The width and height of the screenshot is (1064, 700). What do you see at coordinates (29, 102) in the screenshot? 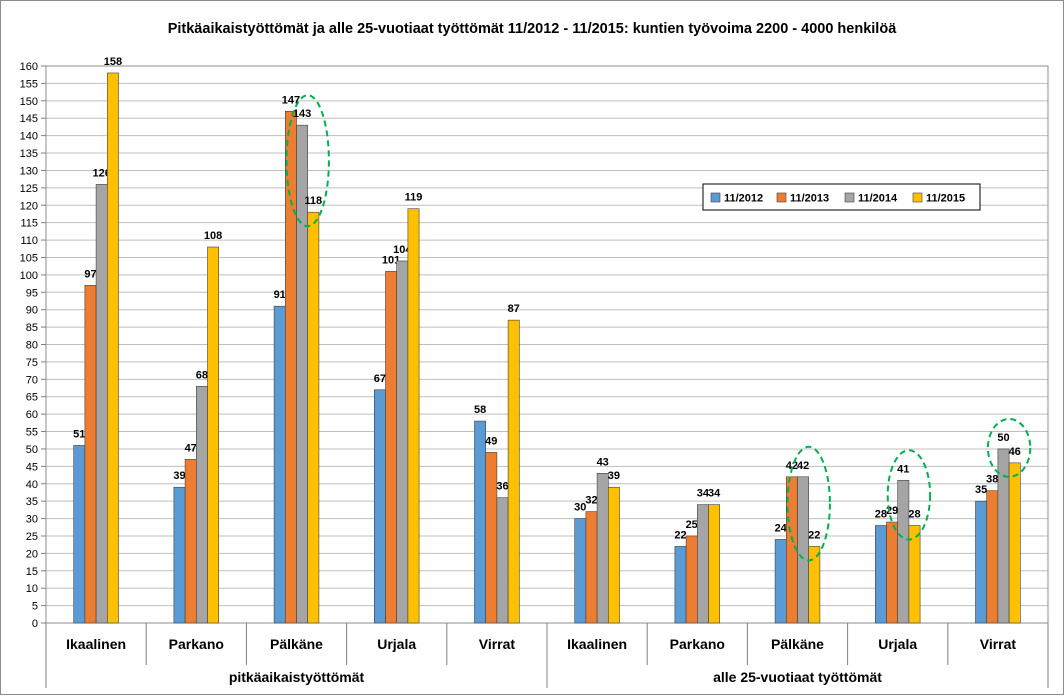
I see `y-tick-label: 150` at bounding box center [29, 102].